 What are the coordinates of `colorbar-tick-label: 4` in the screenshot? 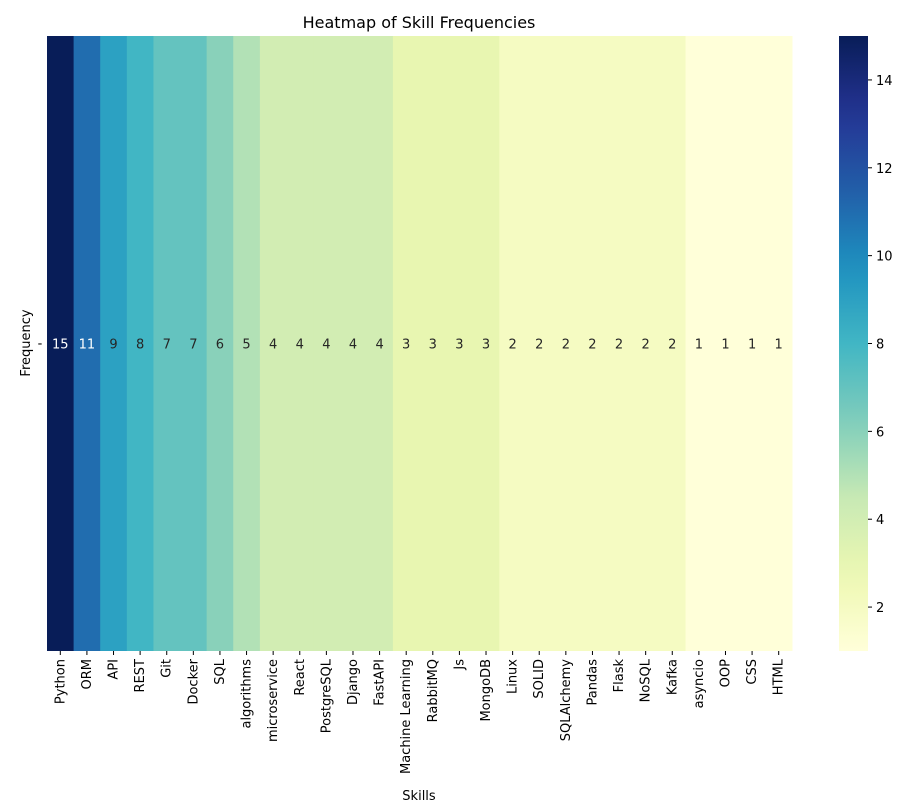 It's located at (880, 520).